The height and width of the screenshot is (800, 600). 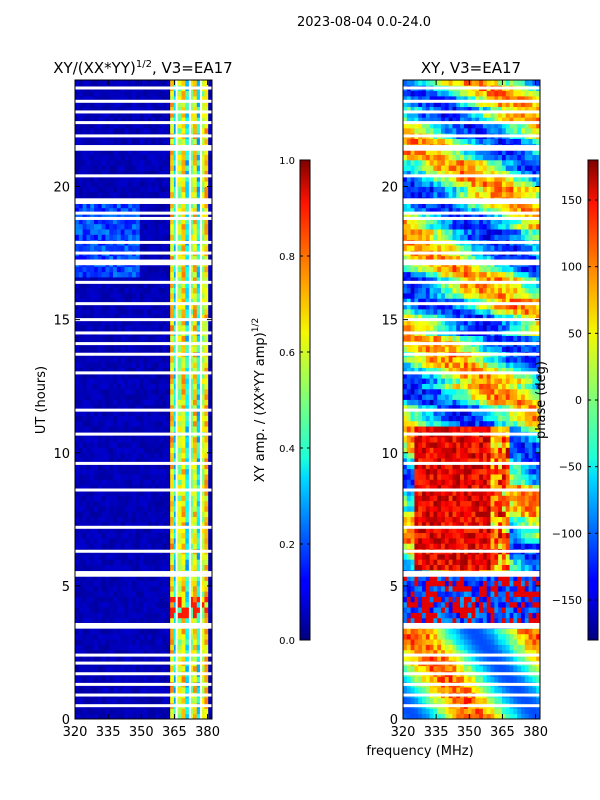 What do you see at coordinates (142, 68) in the screenshot?
I see `panel-amplitude-title: XY/(XX*YY)1/2, V3=EA17` at bounding box center [142, 68].